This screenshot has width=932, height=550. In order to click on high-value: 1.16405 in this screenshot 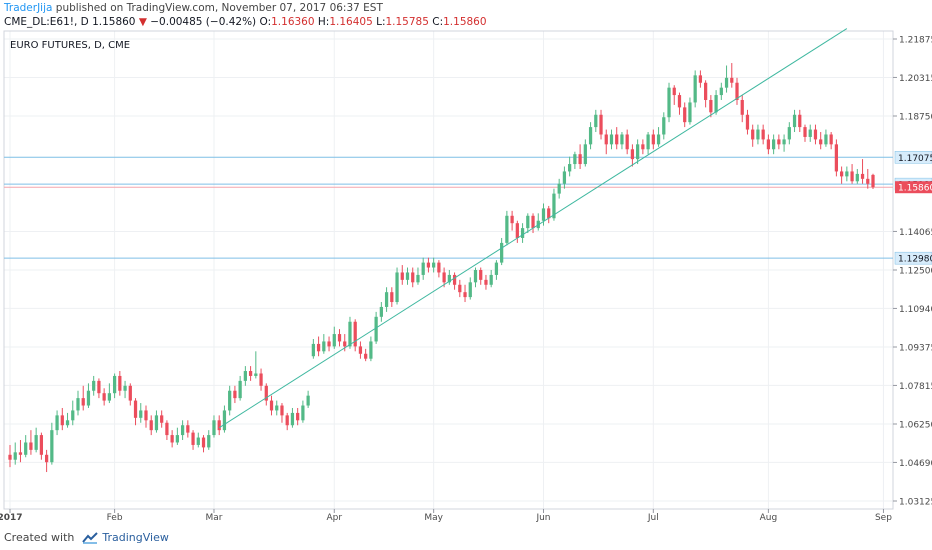, I will do `click(351, 22)`.